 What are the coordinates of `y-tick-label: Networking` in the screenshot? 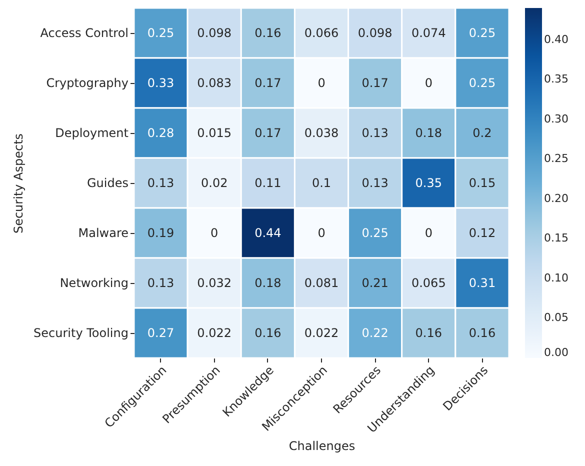 It's located at (94, 283).